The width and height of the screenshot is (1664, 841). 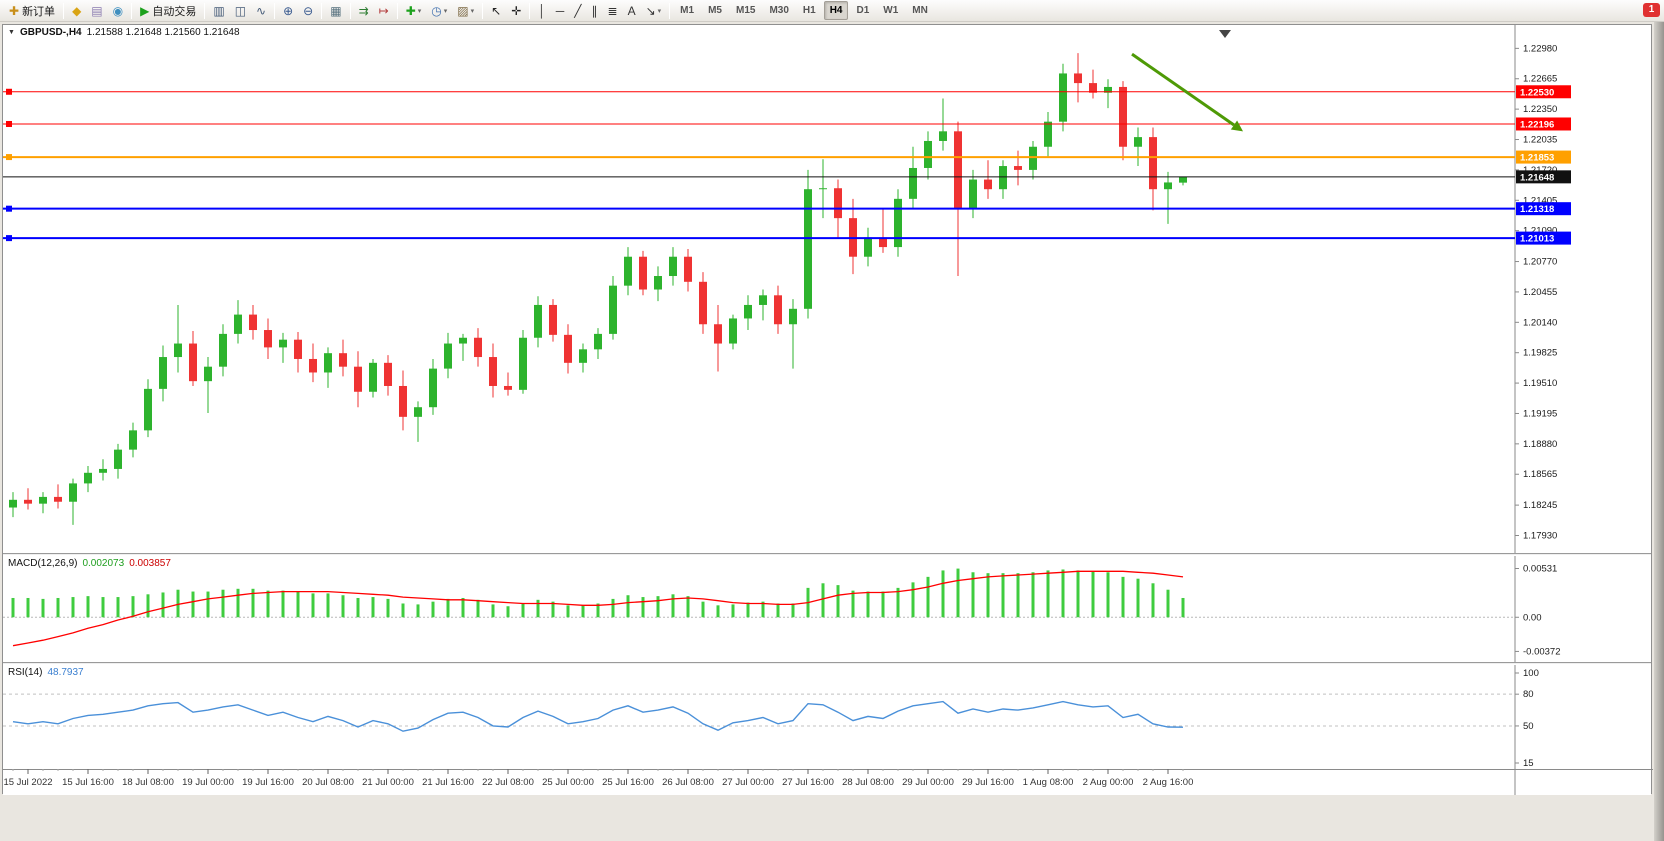 What do you see at coordinates (168, 10) in the screenshot?
I see `auto-trading-button: ▶ 自动交易` at bounding box center [168, 10].